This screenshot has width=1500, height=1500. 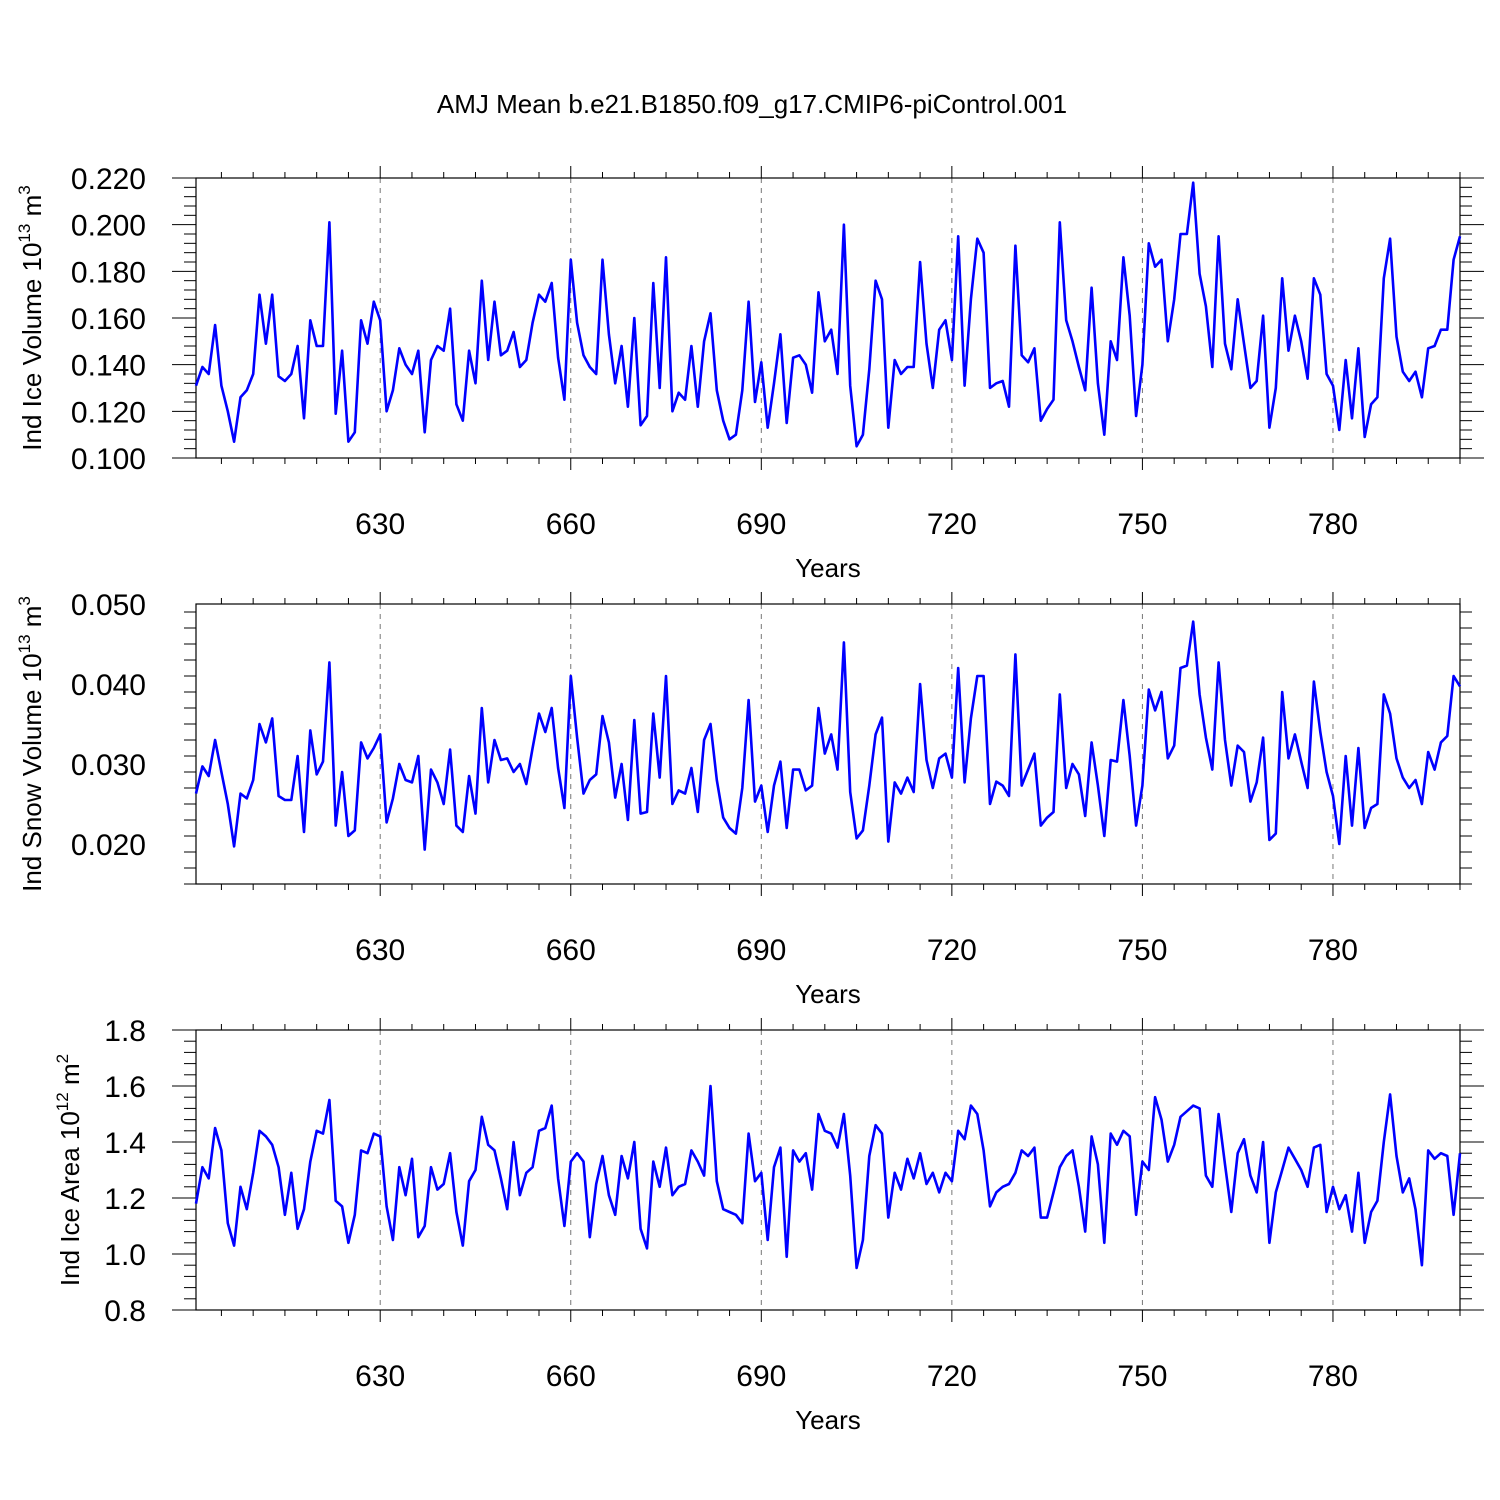 What do you see at coordinates (108, 366) in the screenshot?
I see `y-tick-label: 0.140` at bounding box center [108, 366].